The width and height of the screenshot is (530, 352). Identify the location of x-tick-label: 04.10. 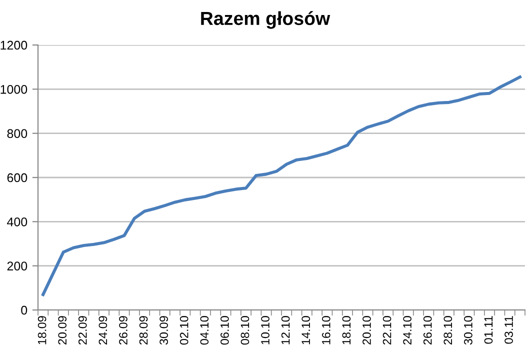
(204, 330).